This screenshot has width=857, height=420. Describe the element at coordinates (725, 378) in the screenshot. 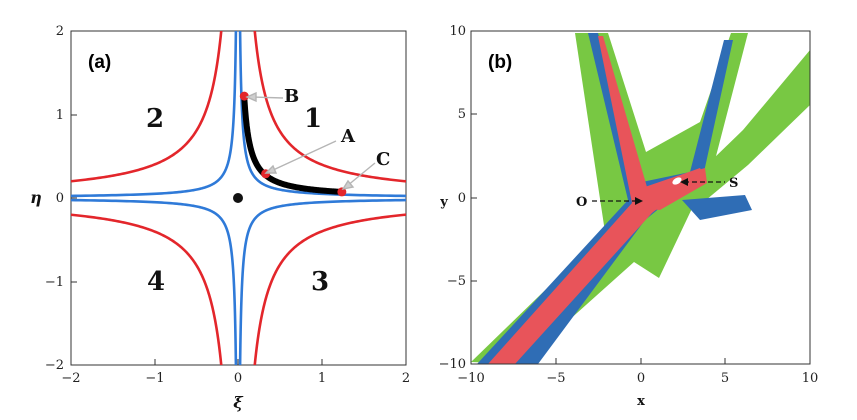

I see `b-xtick-3: 5` at that location.